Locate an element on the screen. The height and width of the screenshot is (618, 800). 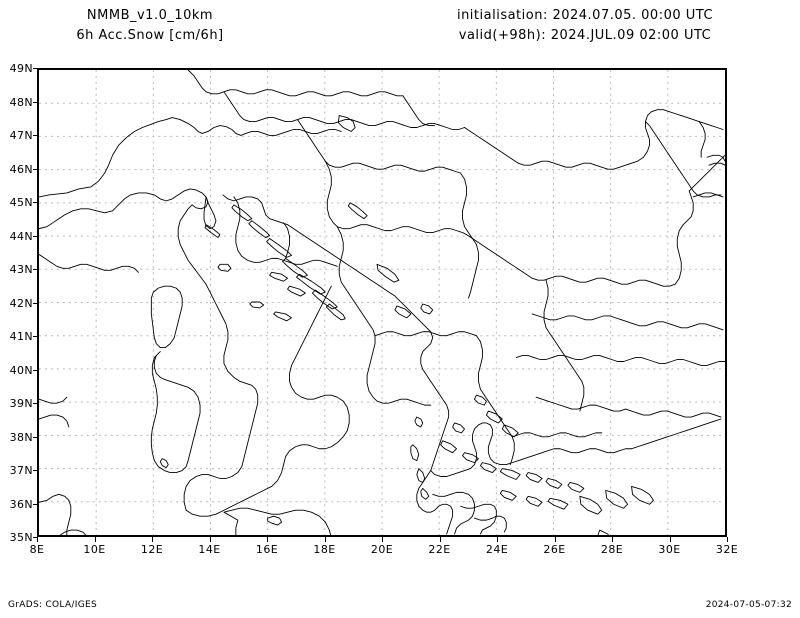
x-tick-label: 18E is located at coordinates (324, 549).